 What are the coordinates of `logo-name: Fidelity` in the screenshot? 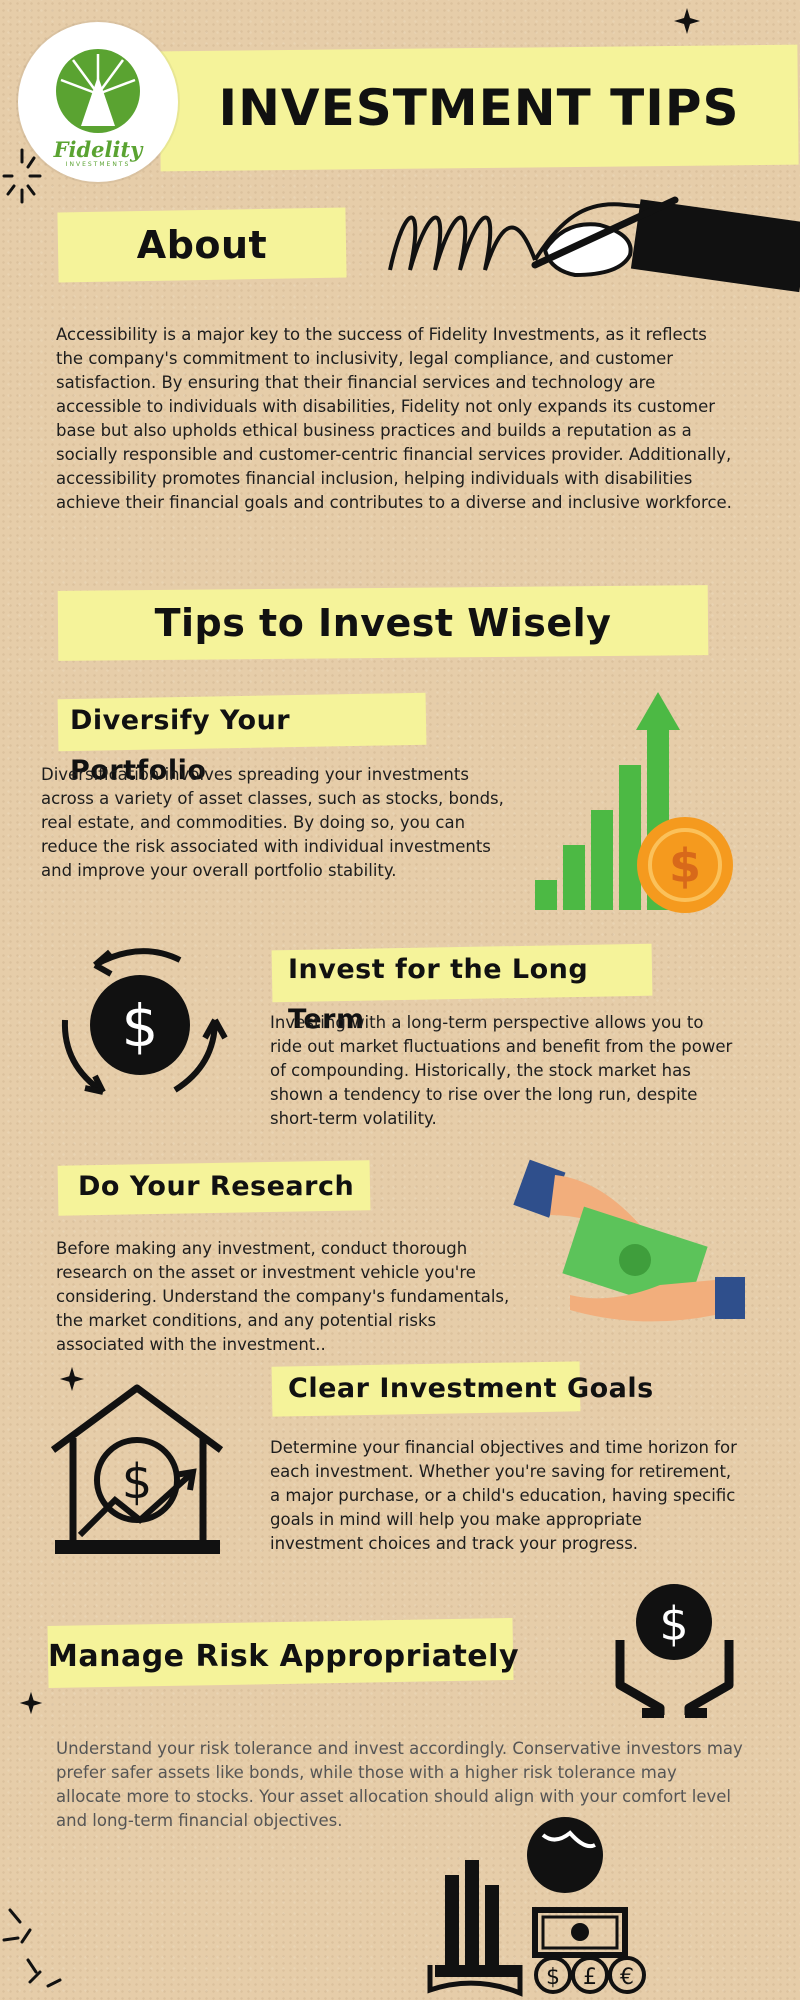 It's located at (98, 149).